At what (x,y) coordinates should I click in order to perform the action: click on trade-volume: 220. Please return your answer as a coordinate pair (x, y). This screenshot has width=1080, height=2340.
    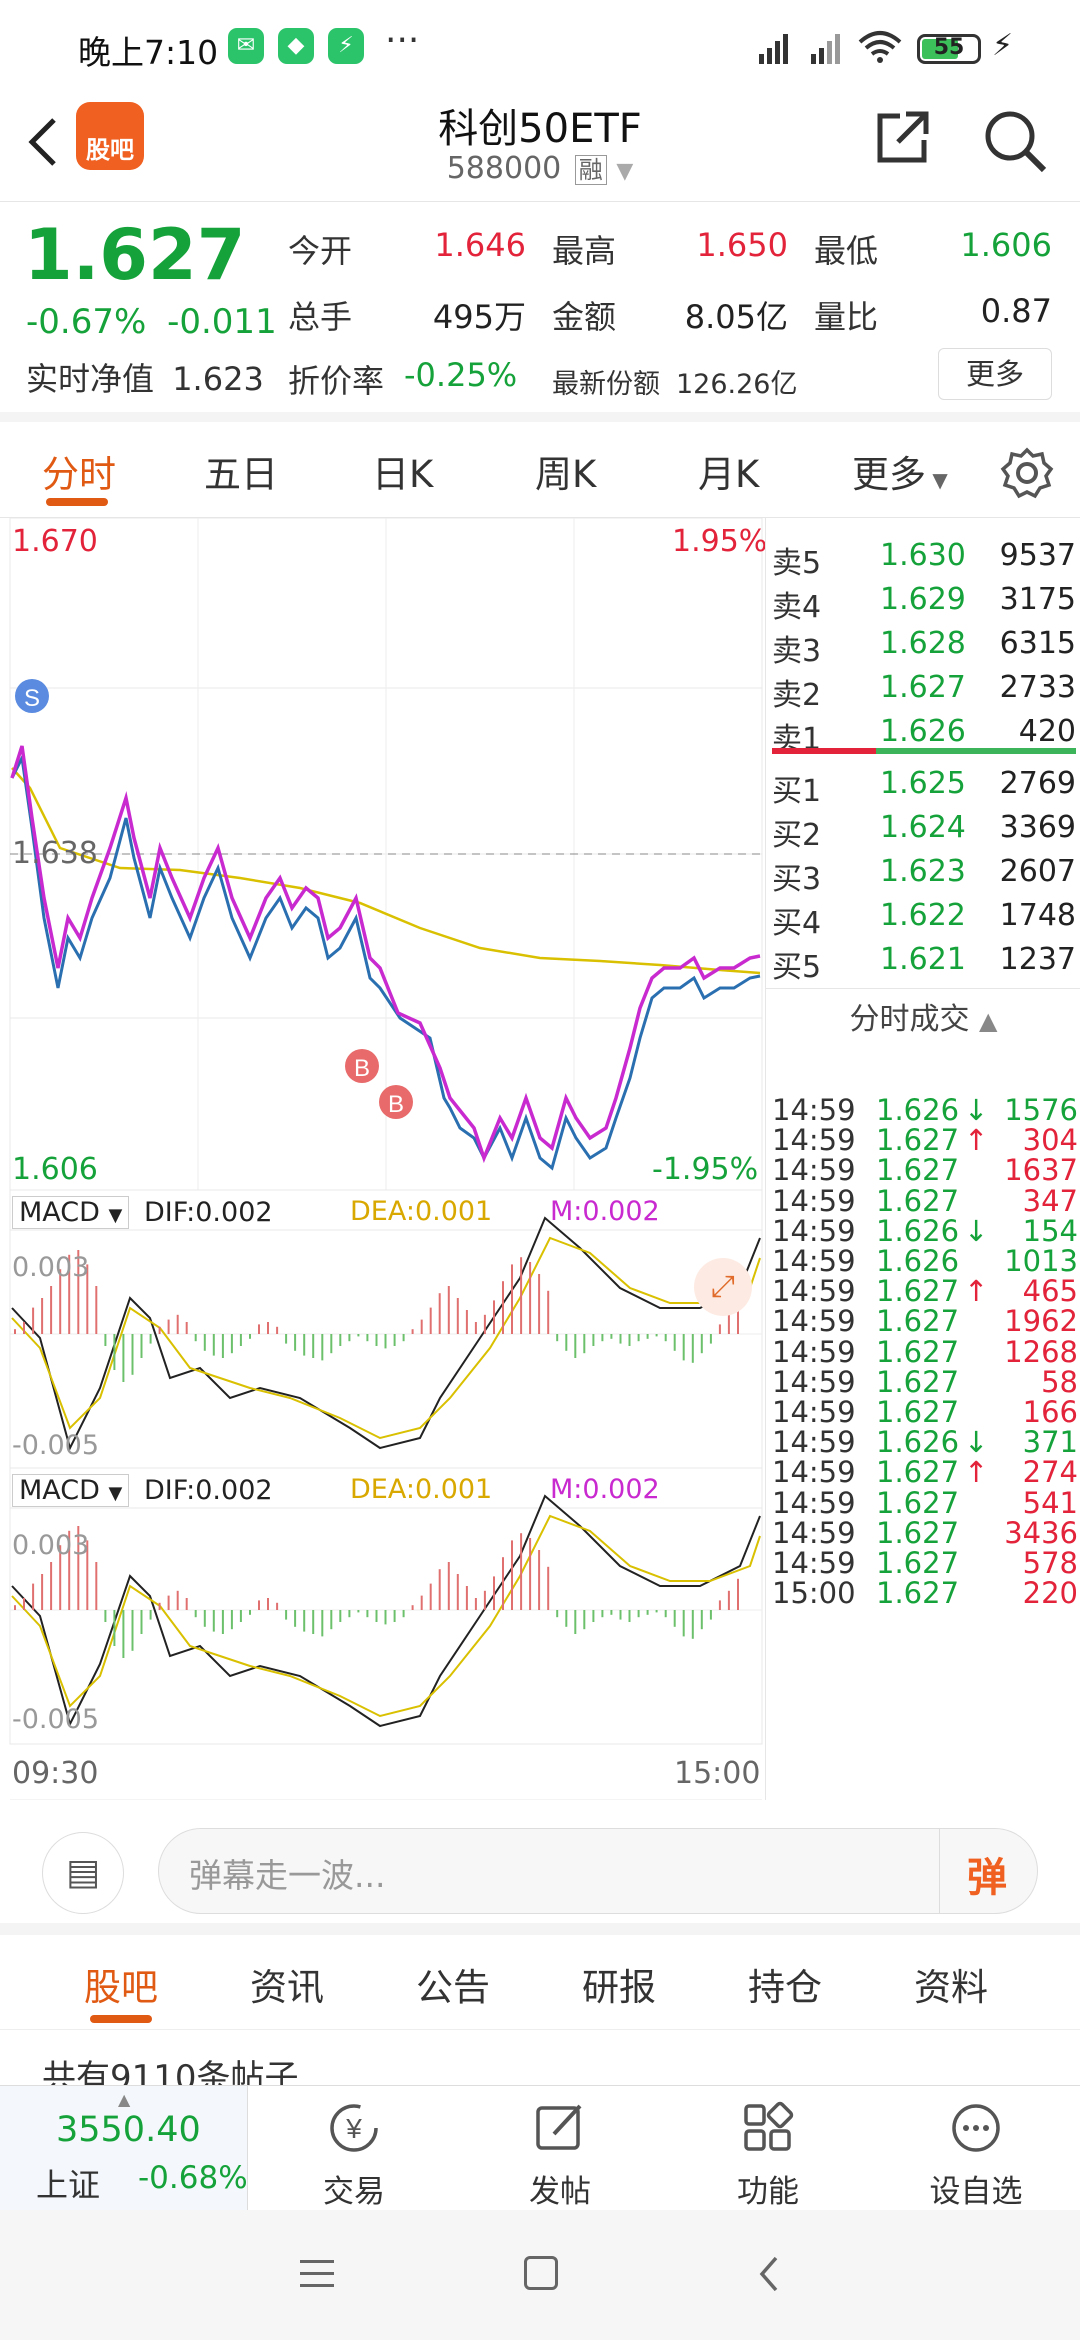
    Looking at the image, I should click on (1050, 1593).